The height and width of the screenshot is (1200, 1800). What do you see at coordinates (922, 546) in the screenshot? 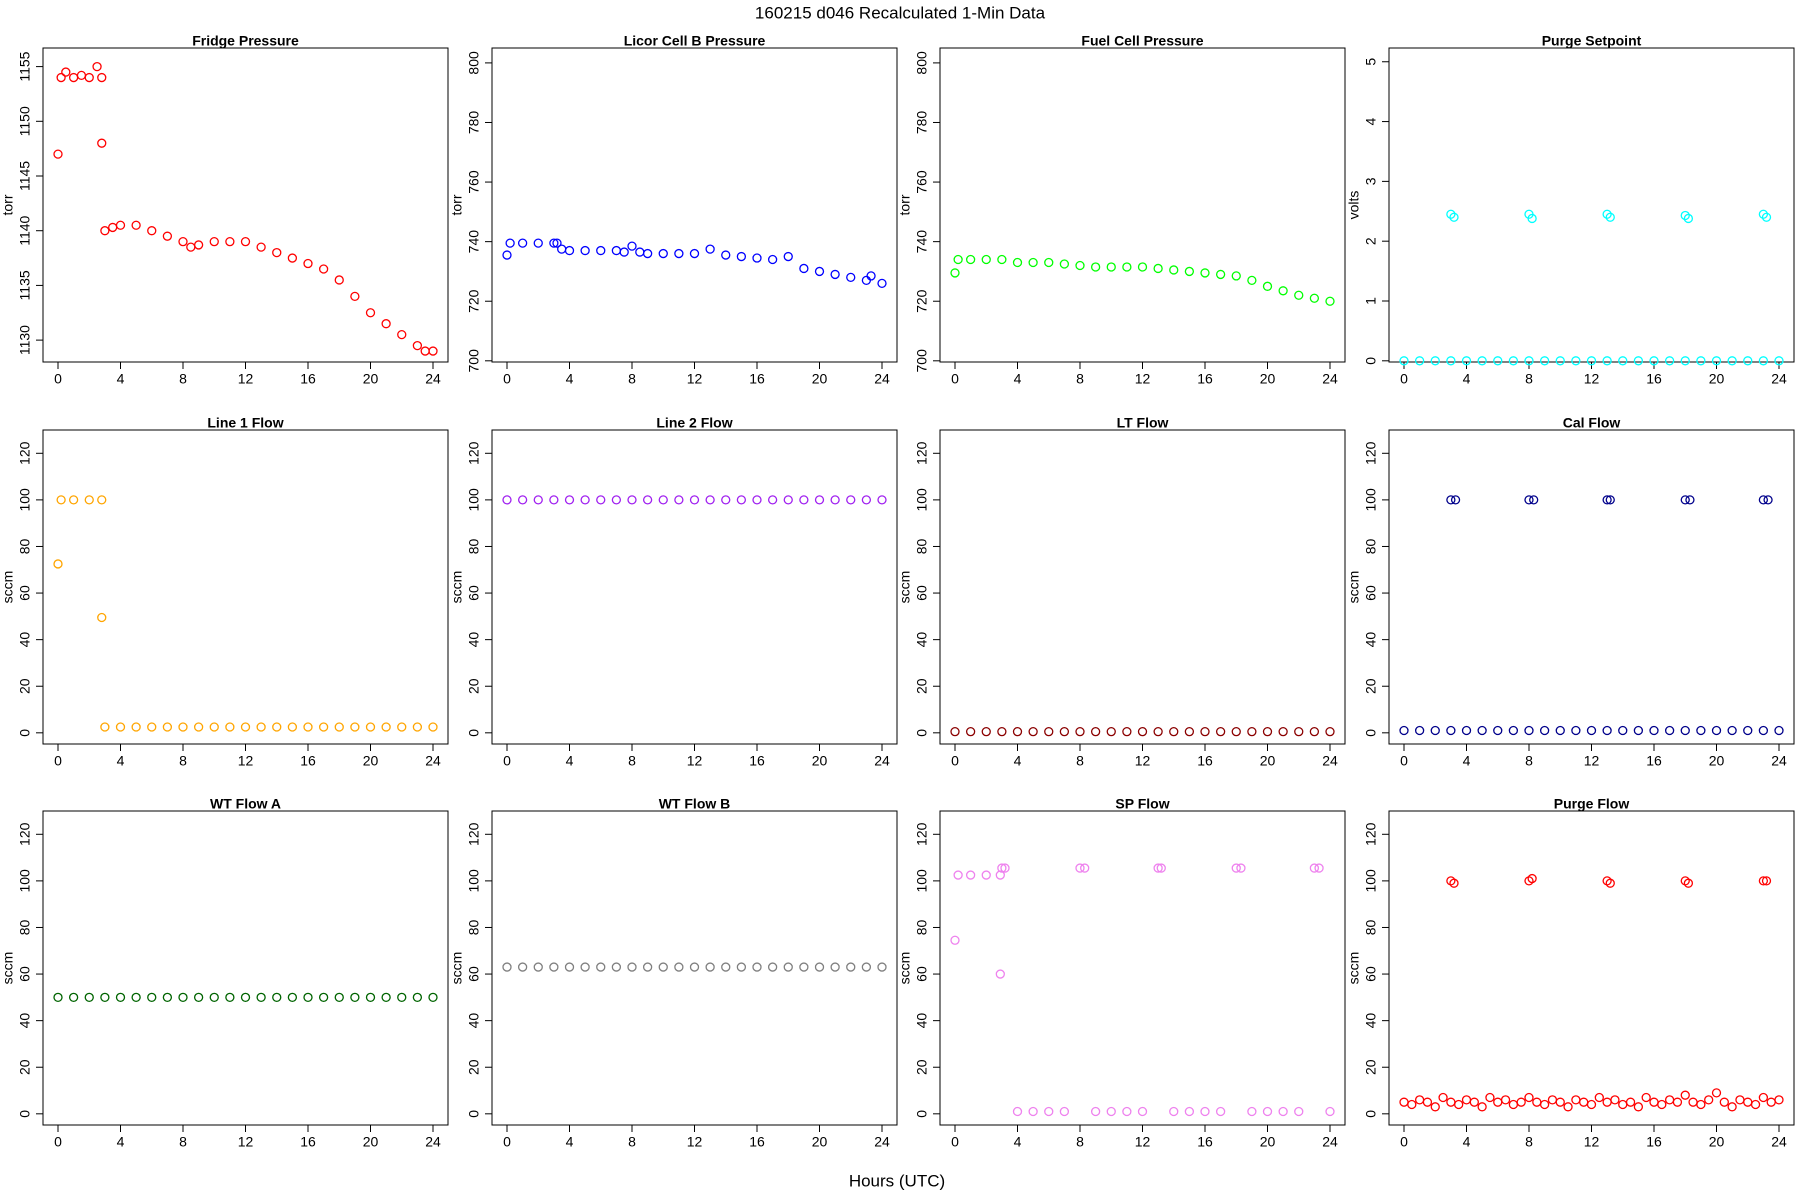
I see `y-tick-label: 80` at bounding box center [922, 546].